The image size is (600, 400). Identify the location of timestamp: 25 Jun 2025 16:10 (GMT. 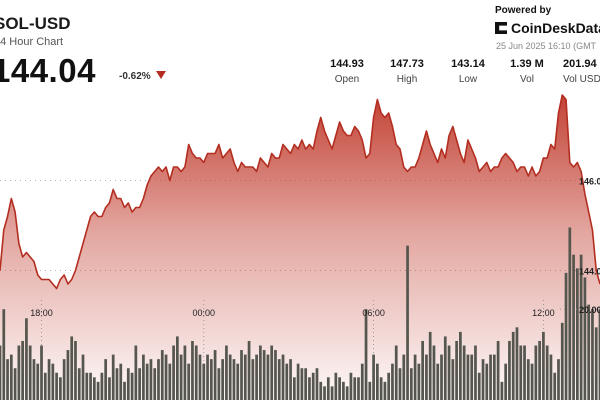
(546, 46).